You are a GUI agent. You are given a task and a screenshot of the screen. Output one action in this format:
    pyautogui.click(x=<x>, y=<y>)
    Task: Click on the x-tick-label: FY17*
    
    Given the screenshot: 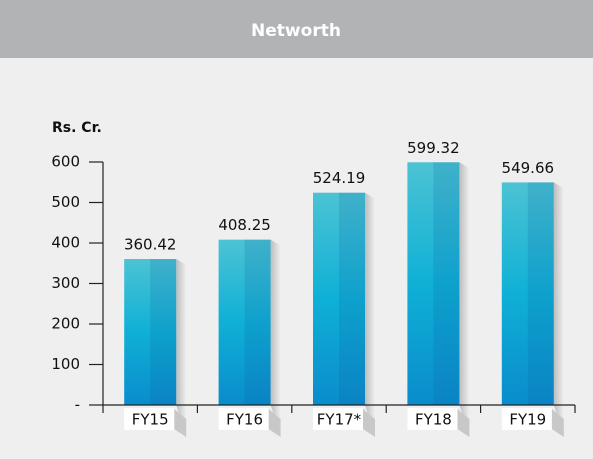 What is the action you would take?
    pyautogui.click(x=339, y=420)
    